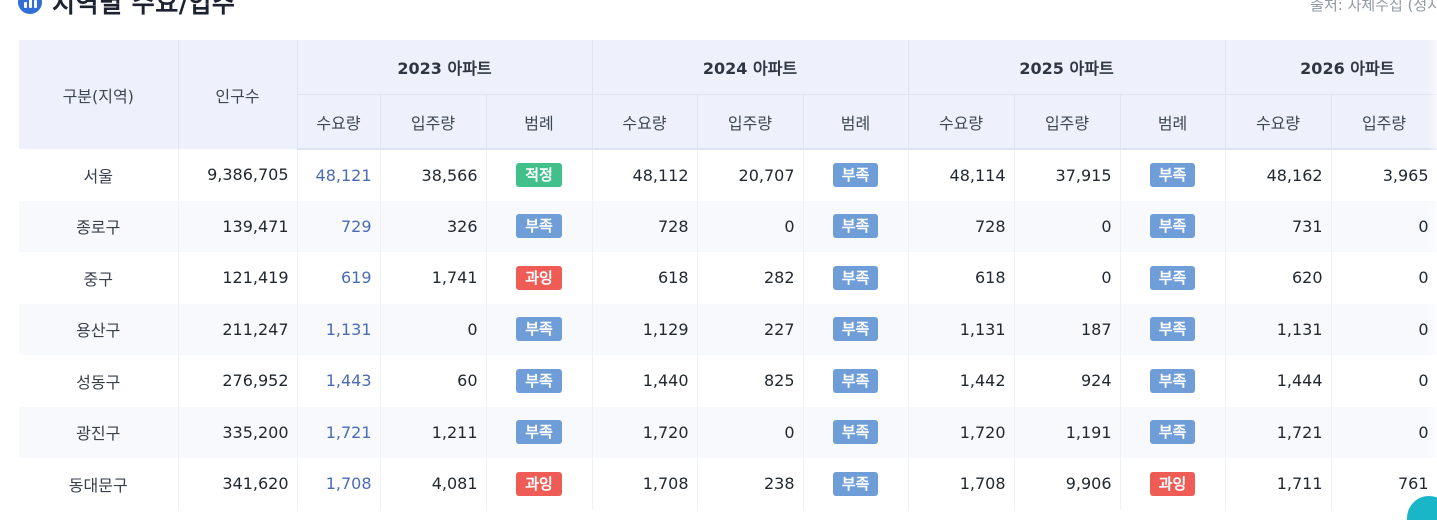 Image resolution: width=1437 pixels, height=520 pixels. I want to click on demand-2023-cell: 48,121, so click(338, 175).